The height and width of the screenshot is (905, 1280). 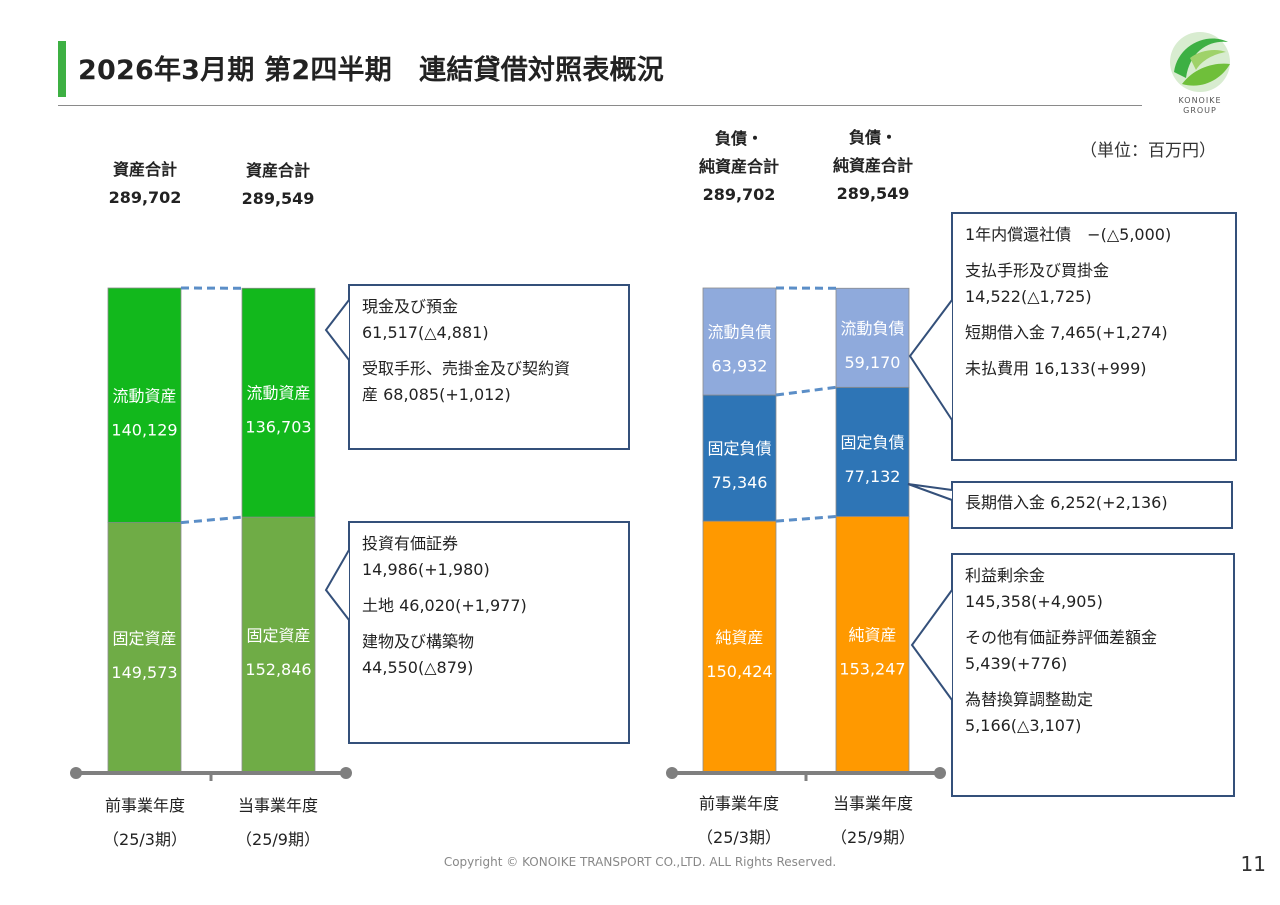 I want to click on assets-axis-cap-left, so click(x=76, y=773).